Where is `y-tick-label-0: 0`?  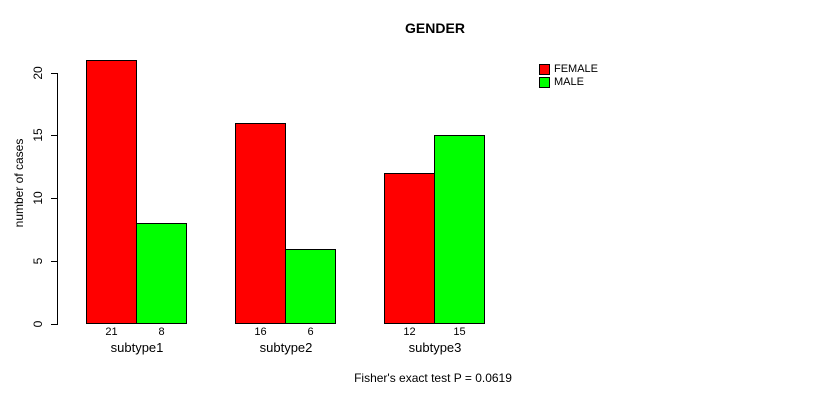
y-tick-label-0: 0 is located at coordinates (38, 324).